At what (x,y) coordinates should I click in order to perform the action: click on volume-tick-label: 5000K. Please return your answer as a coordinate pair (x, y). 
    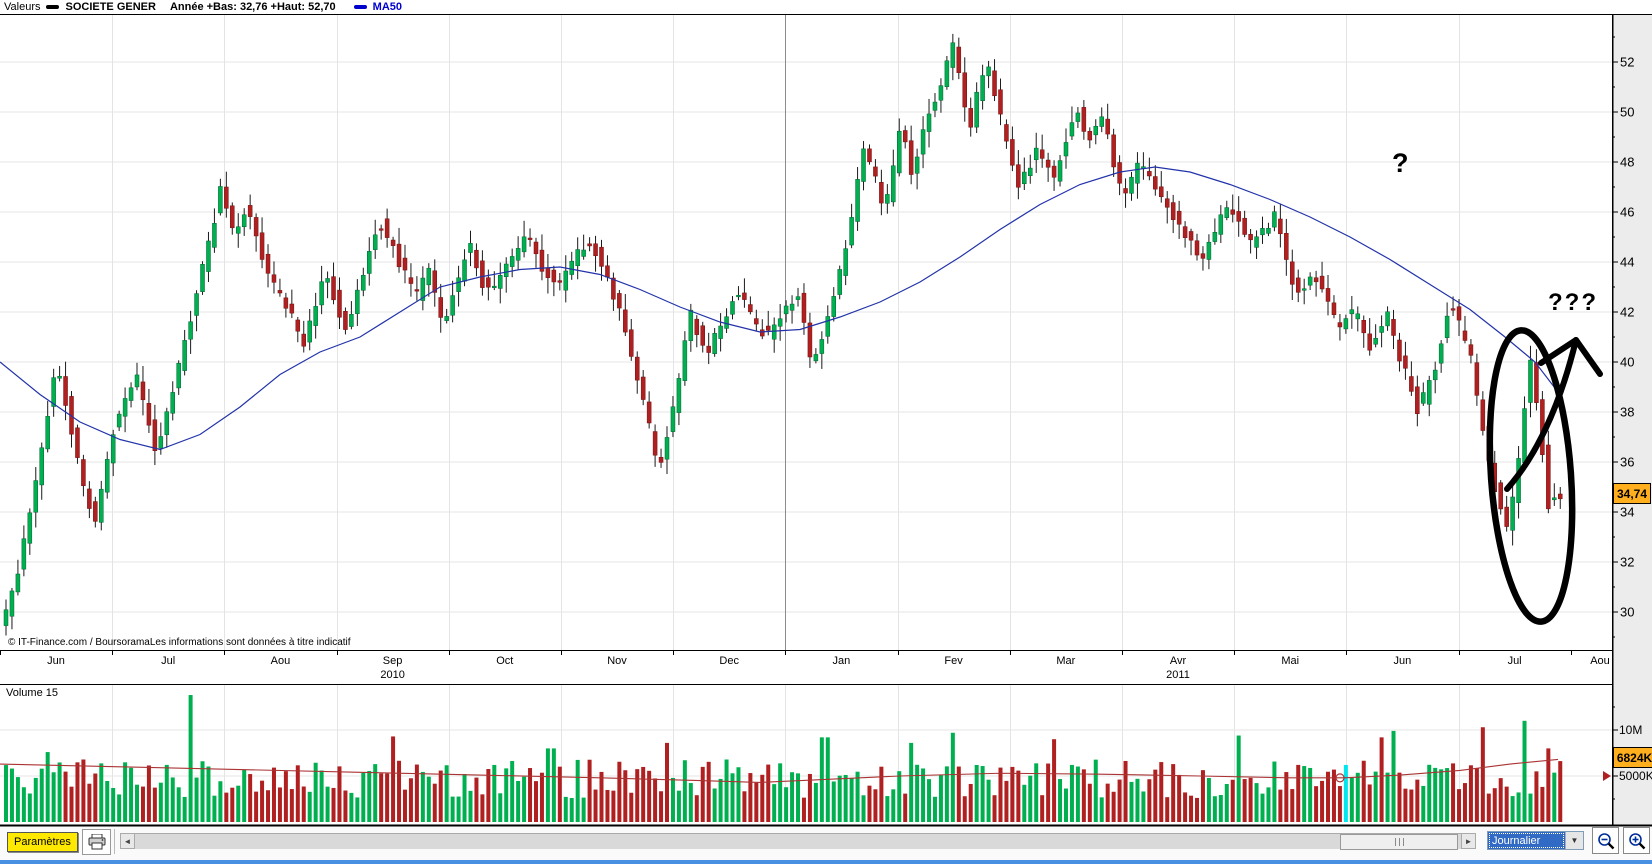
    Looking at the image, I should click on (1635, 776).